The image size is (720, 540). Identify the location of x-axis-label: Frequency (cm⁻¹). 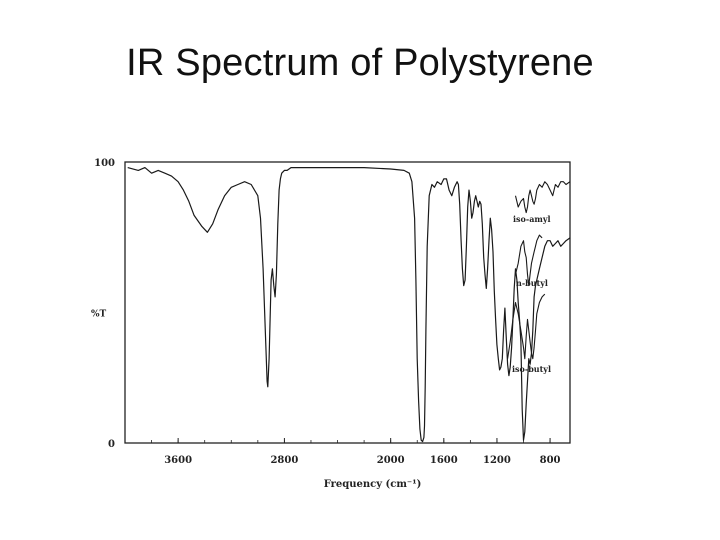
(373, 484).